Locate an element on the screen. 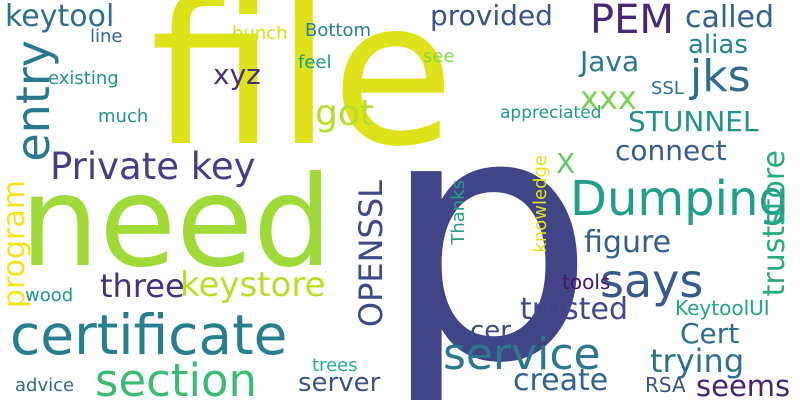 The image size is (800, 400). word-wood: wood is located at coordinates (49, 295).